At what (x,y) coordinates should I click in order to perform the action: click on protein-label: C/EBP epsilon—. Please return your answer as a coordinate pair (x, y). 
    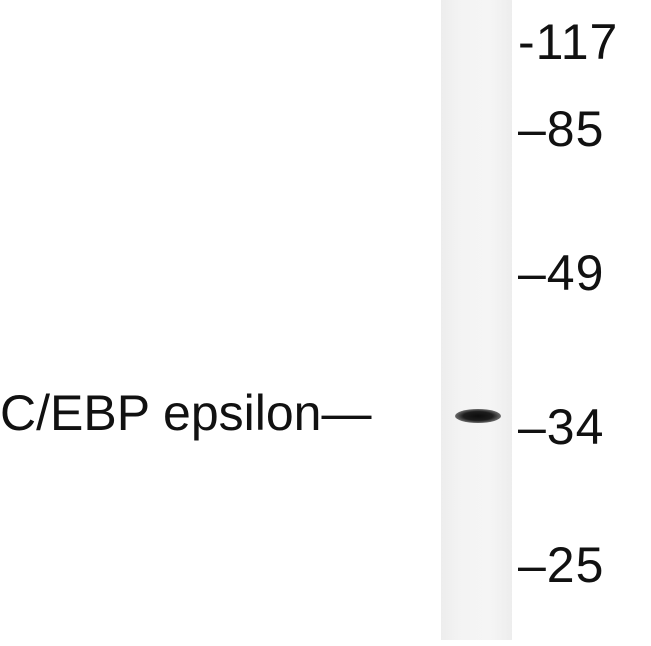
    Looking at the image, I should click on (186, 413).